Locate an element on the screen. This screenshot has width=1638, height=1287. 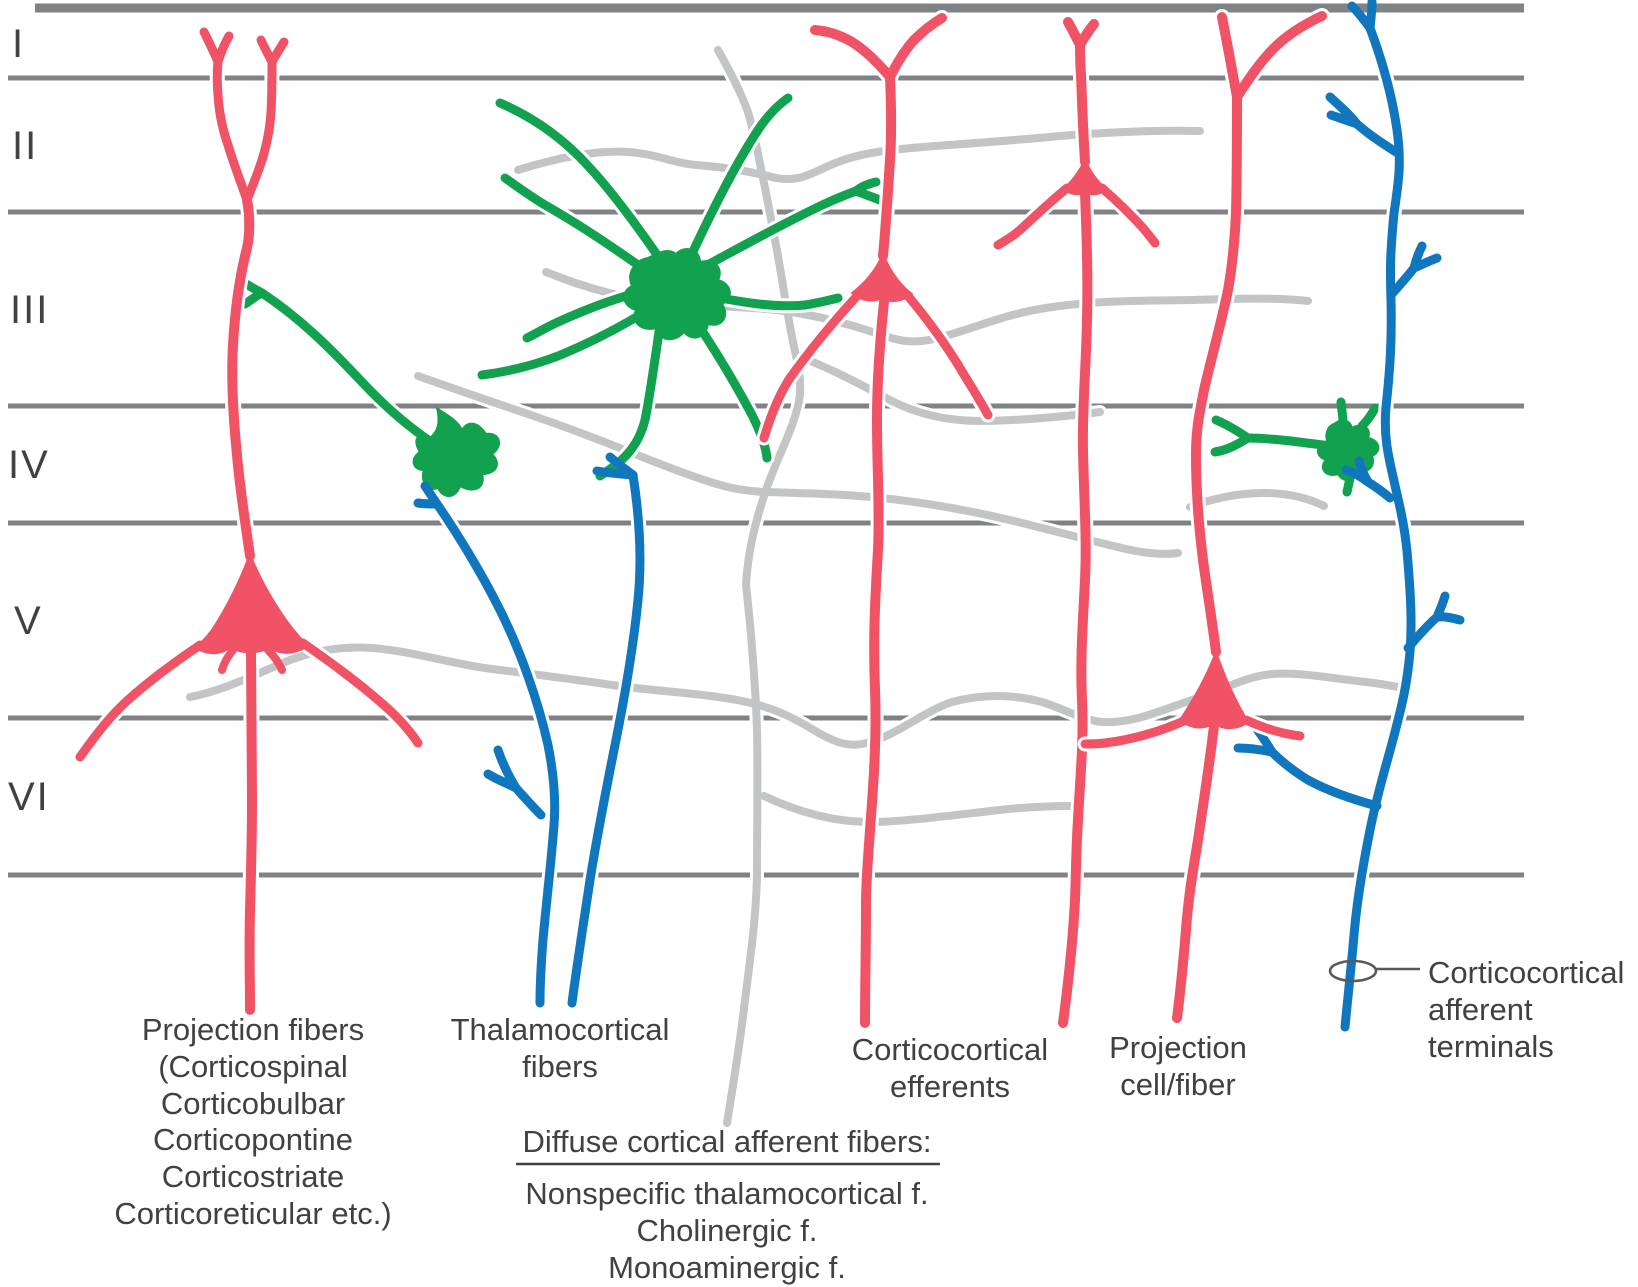
projection-cell-label: Projection cell/fiber is located at coordinates (1178, 1066).